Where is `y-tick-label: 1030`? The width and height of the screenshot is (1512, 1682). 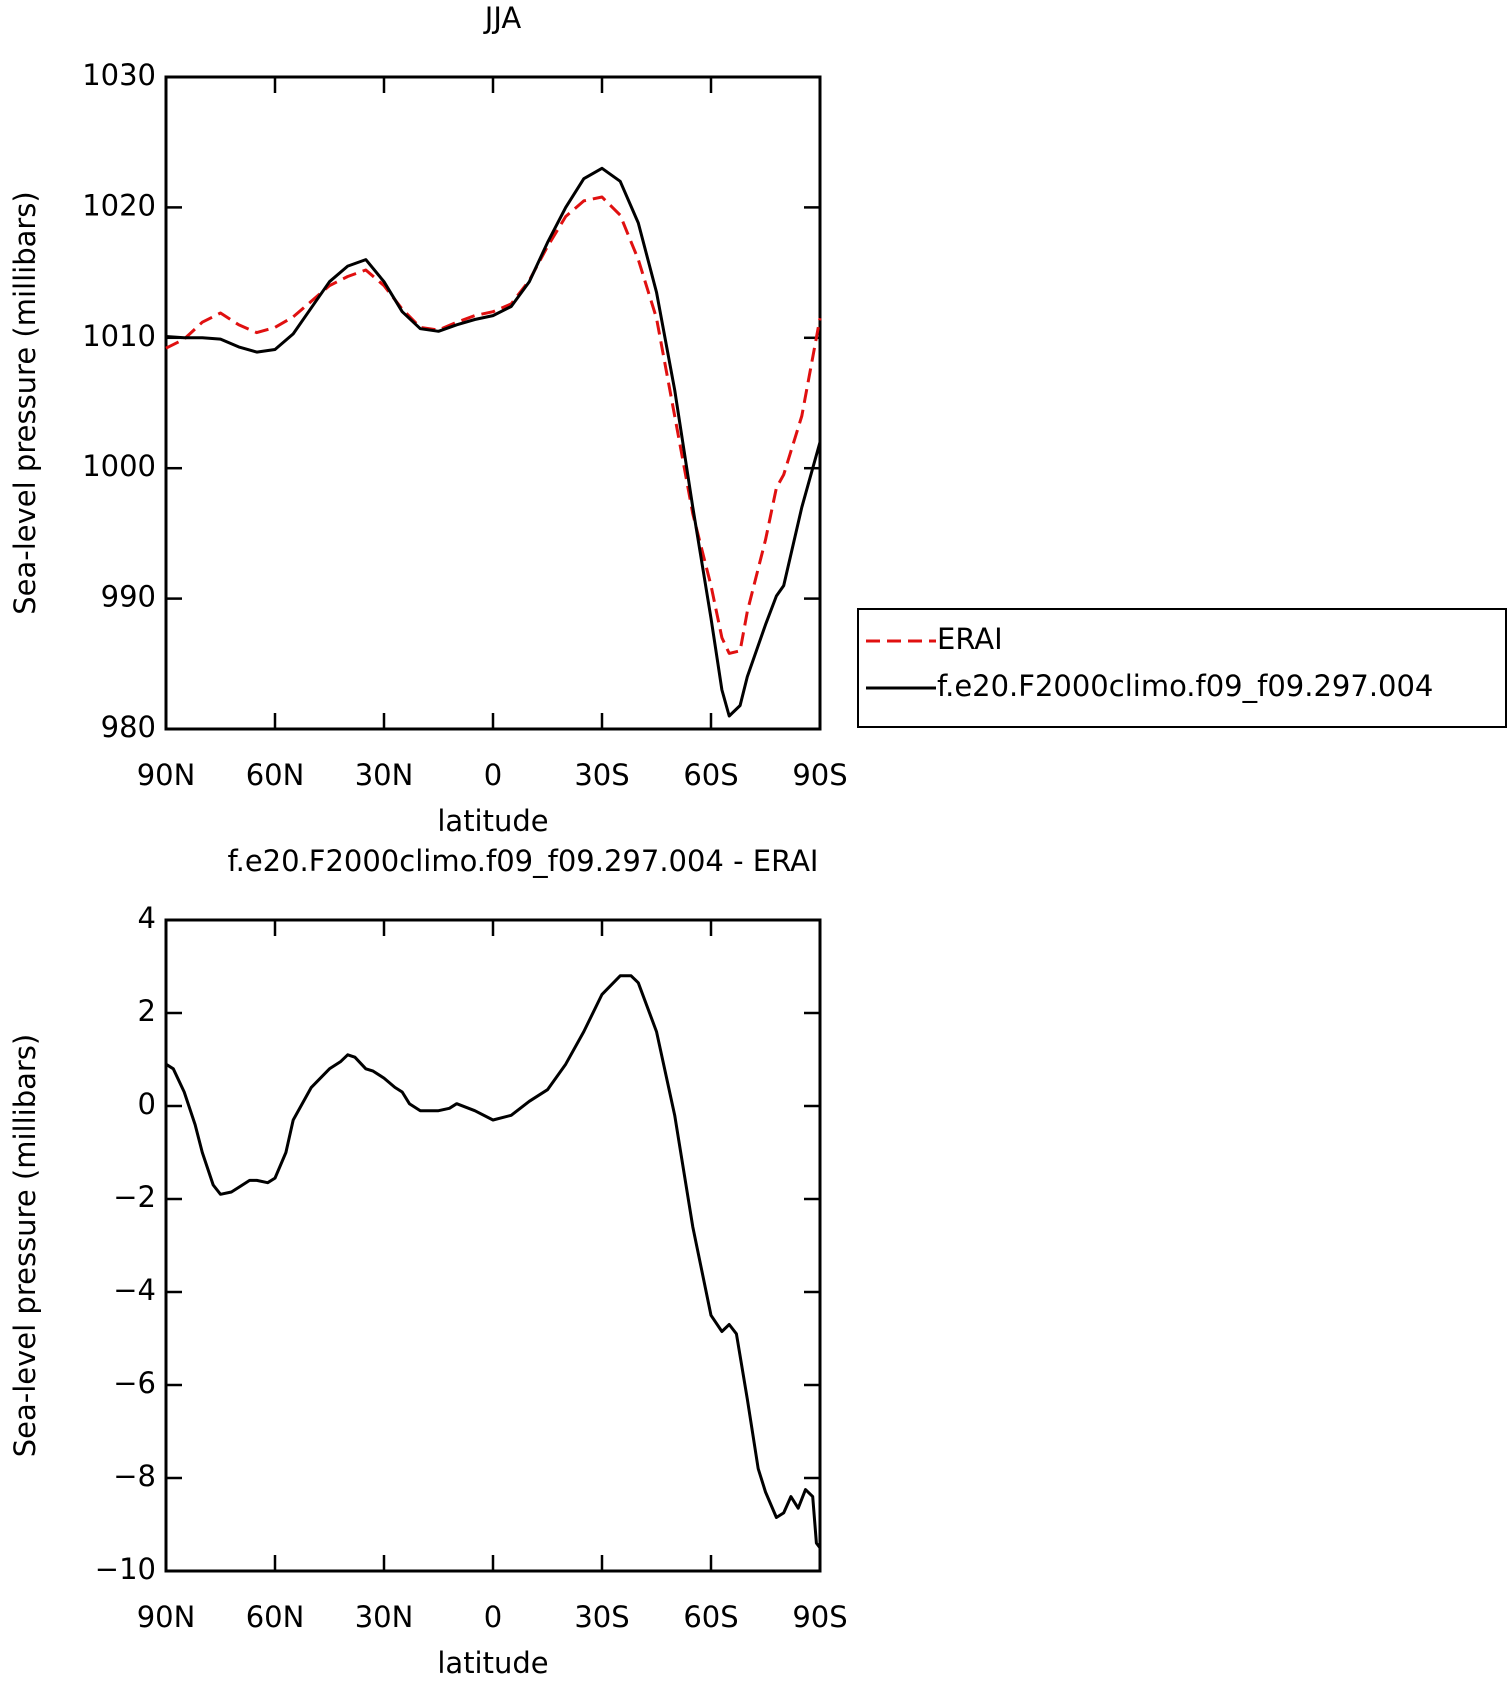
y-tick-label: 1030 is located at coordinates (119, 75).